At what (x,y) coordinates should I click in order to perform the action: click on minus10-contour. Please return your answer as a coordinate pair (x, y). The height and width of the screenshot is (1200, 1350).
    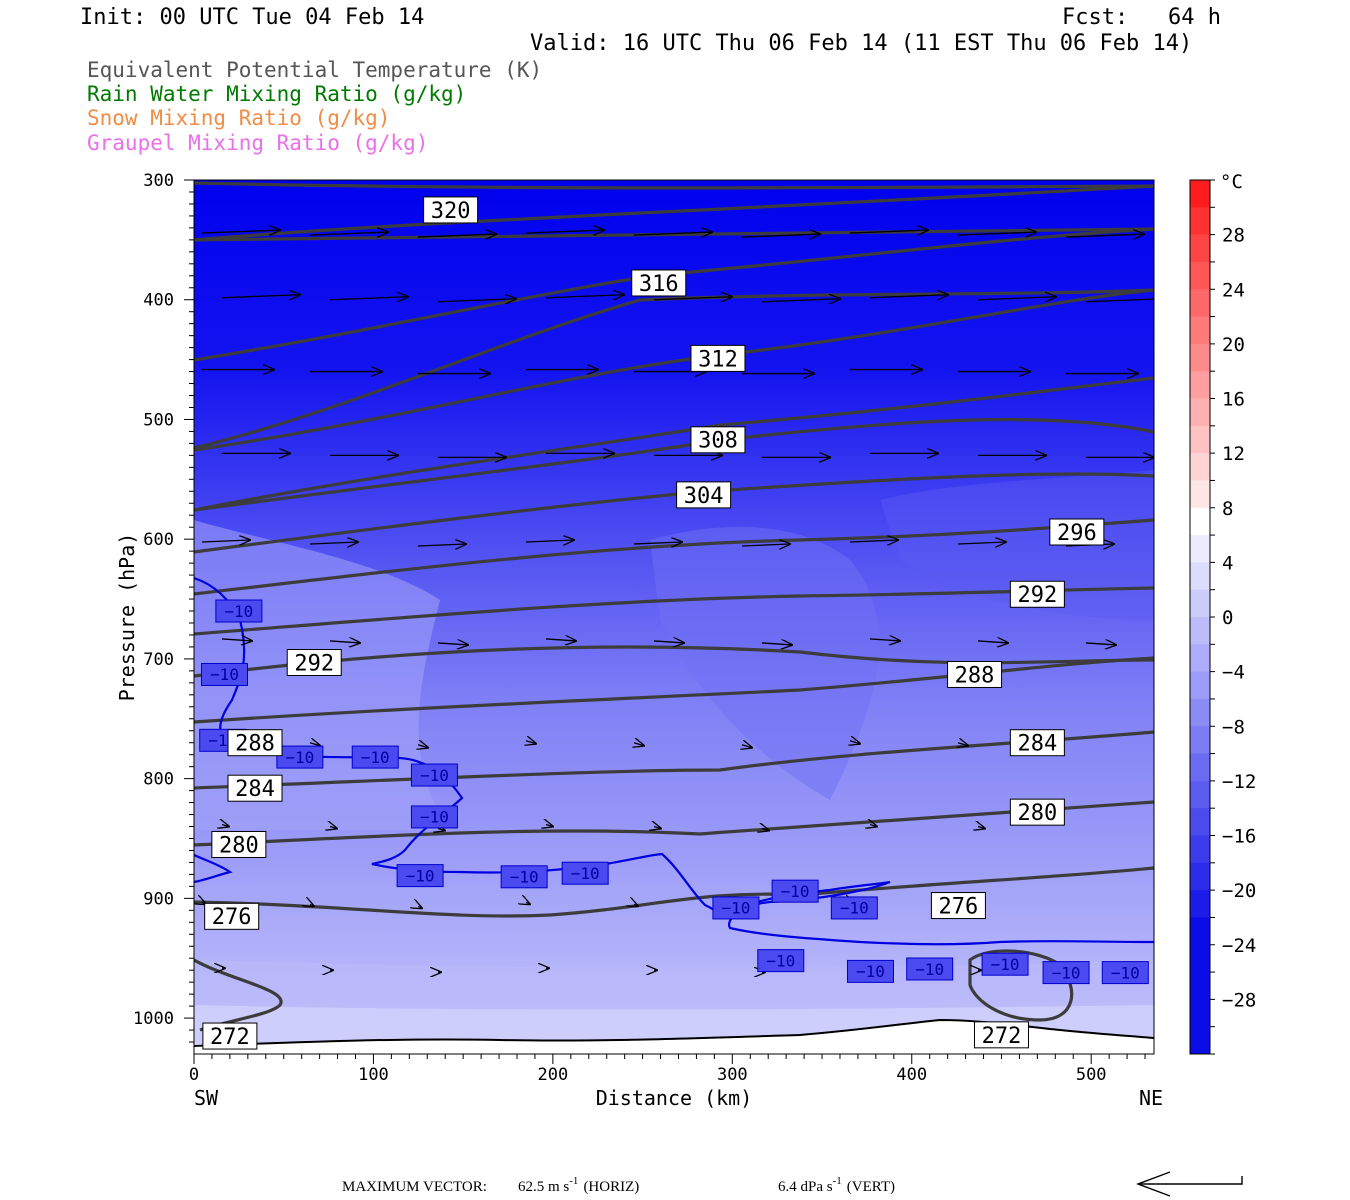
    Looking at the image, I should click on (213, 868).